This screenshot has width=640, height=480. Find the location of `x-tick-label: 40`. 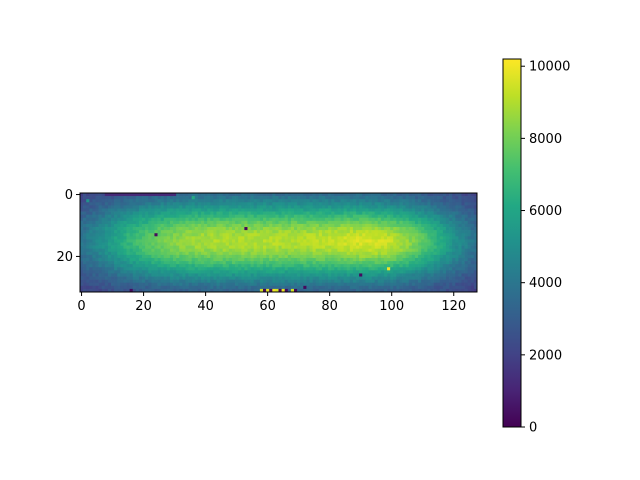

x-tick-label: 40 is located at coordinates (205, 306).